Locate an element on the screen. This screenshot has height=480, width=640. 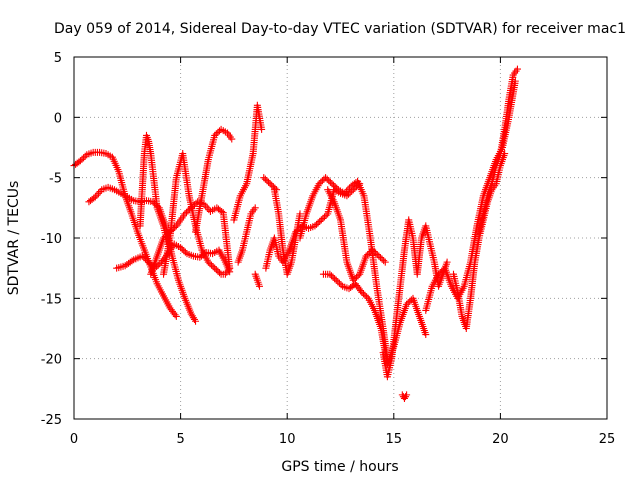
x-tick-label: 15 is located at coordinates (394, 439).